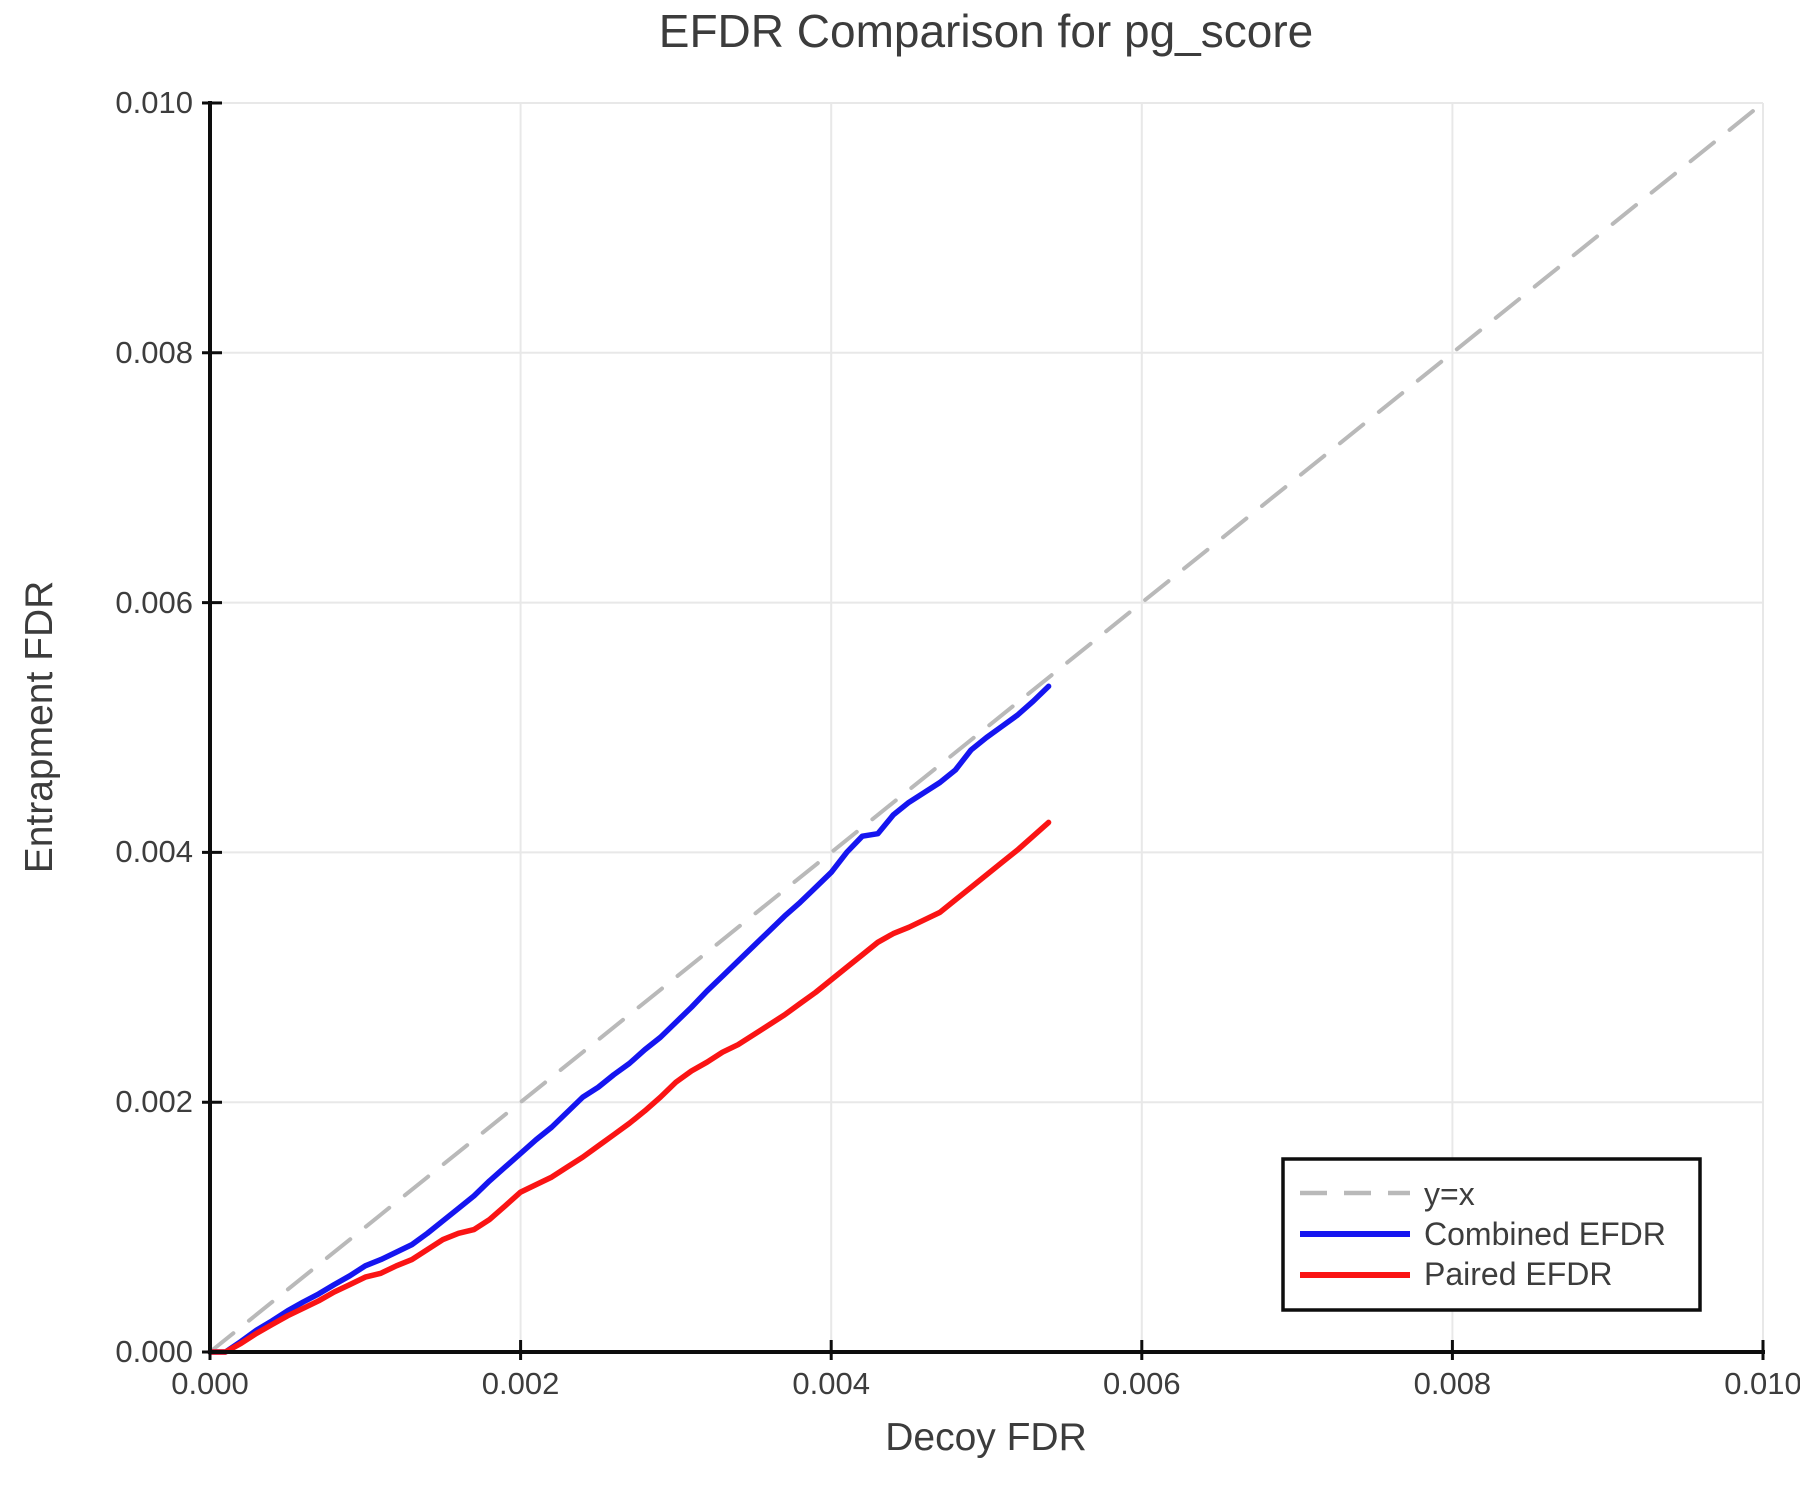 Image resolution: width=1800 pixels, height=1500 pixels. What do you see at coordinates (986, 31) in the screenshot?
I see `chart-title: EFDR Comparison for pg_score` at bounding box center [986, 31].